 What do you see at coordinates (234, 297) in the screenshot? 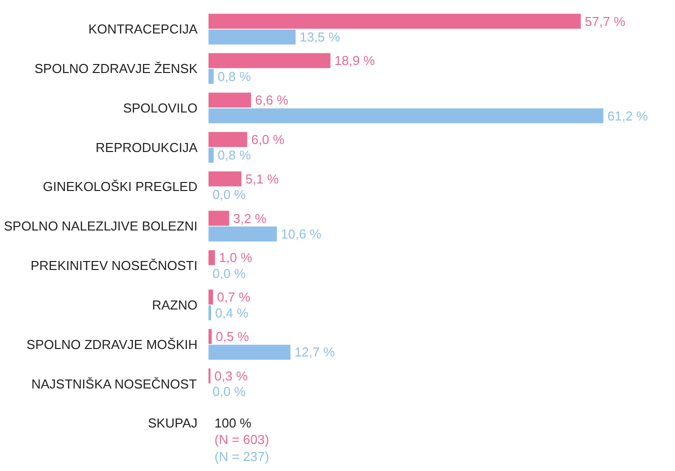
I see `data-label: 0,7 %` at bounding box center [234, 297].